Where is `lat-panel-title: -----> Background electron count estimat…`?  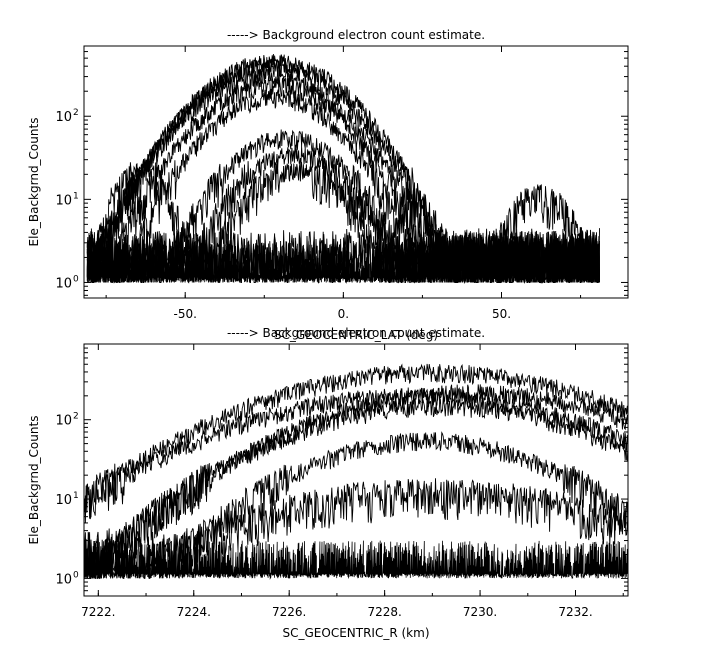
lat-panel-title: -----> Background electron count estimat… is located at coordinates (356, 35).